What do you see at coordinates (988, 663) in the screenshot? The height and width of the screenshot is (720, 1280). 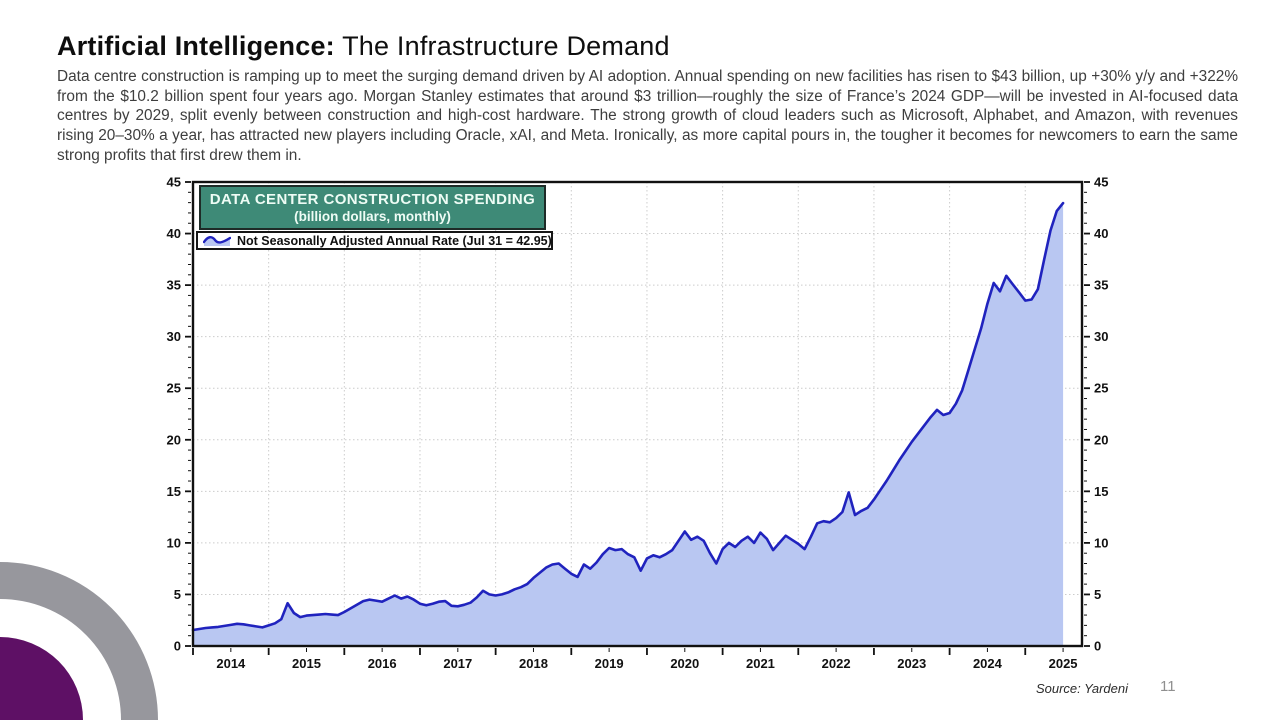 I see `svg-text: 2024` at bounding box center [988, 663].